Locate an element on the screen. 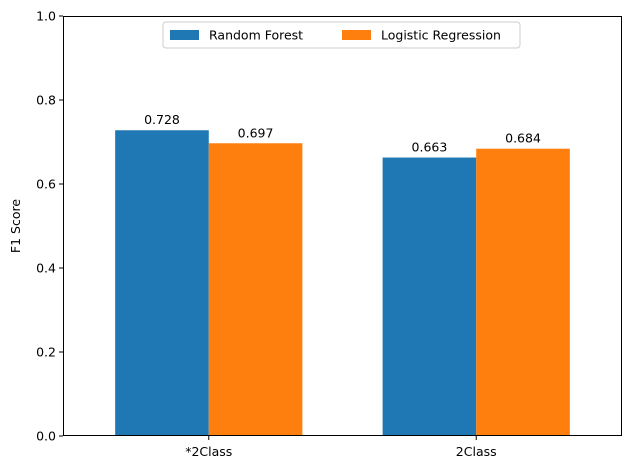 The width and height of the screenshot is (630, 470). data-label-1-0: 0.697 is located at coordinates (256, 132).